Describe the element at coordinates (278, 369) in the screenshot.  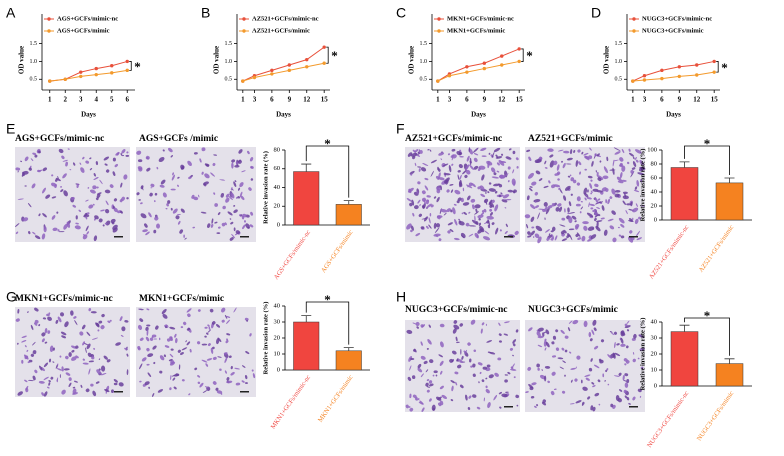
I see `y-tick-label: 0` at that location.